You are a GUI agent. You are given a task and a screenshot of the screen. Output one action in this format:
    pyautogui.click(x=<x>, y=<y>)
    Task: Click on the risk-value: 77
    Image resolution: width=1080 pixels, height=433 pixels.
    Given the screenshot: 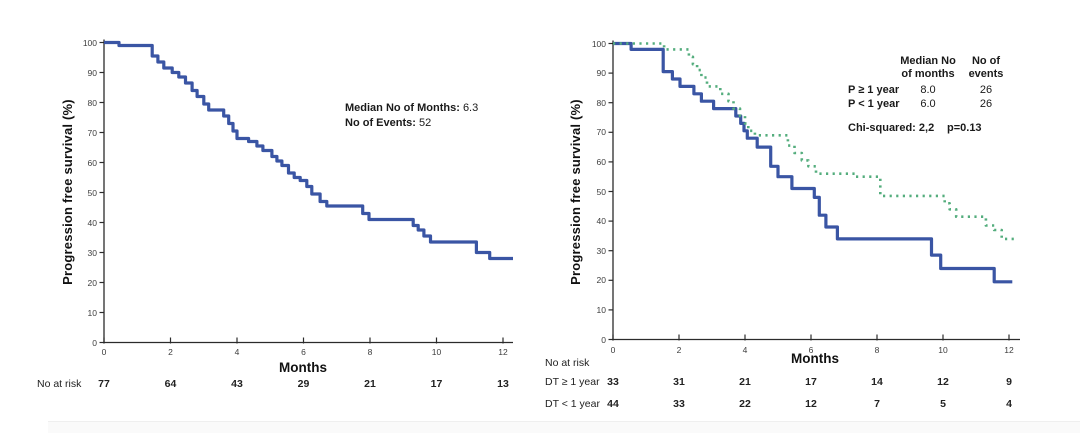 What is the action you would take?
    pyautogui.click(x=104, y=384)
    